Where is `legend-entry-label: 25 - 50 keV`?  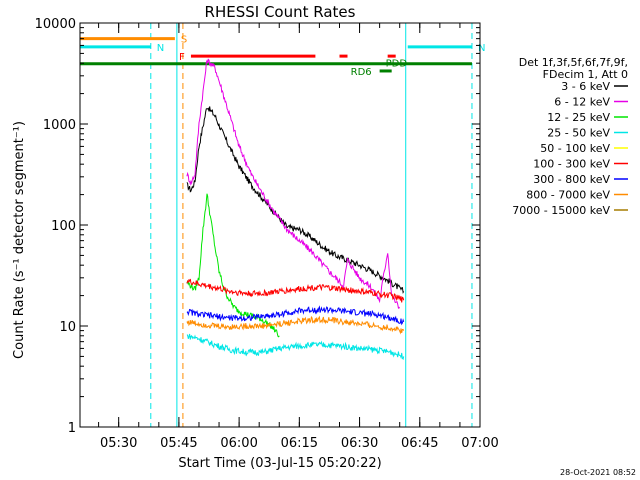
legend-entry-label: 25 - 50 keV is located at coordinates (578, 133).